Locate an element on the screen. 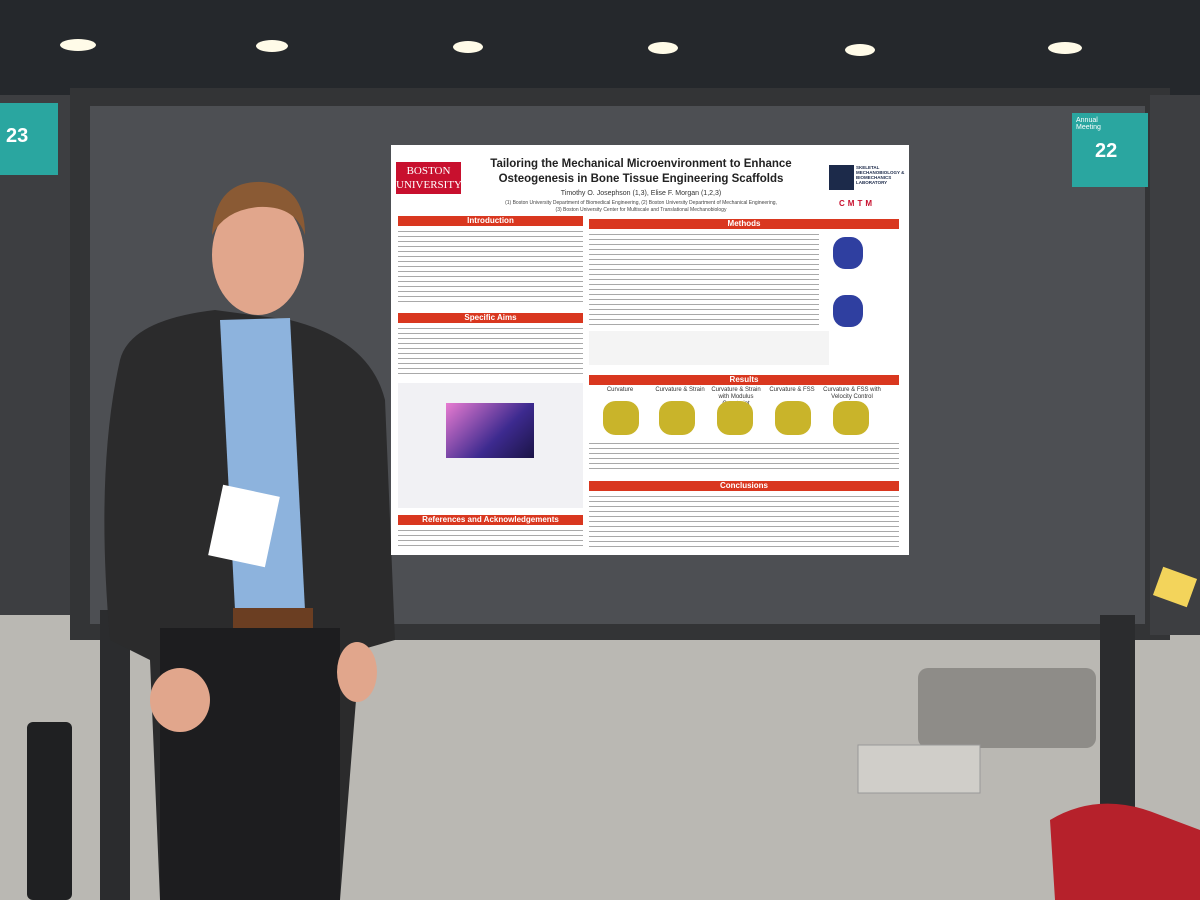 This screenshot has width=1200, height=900. results-column-label: Curvature & Strain is located at coordinates (680, 390).